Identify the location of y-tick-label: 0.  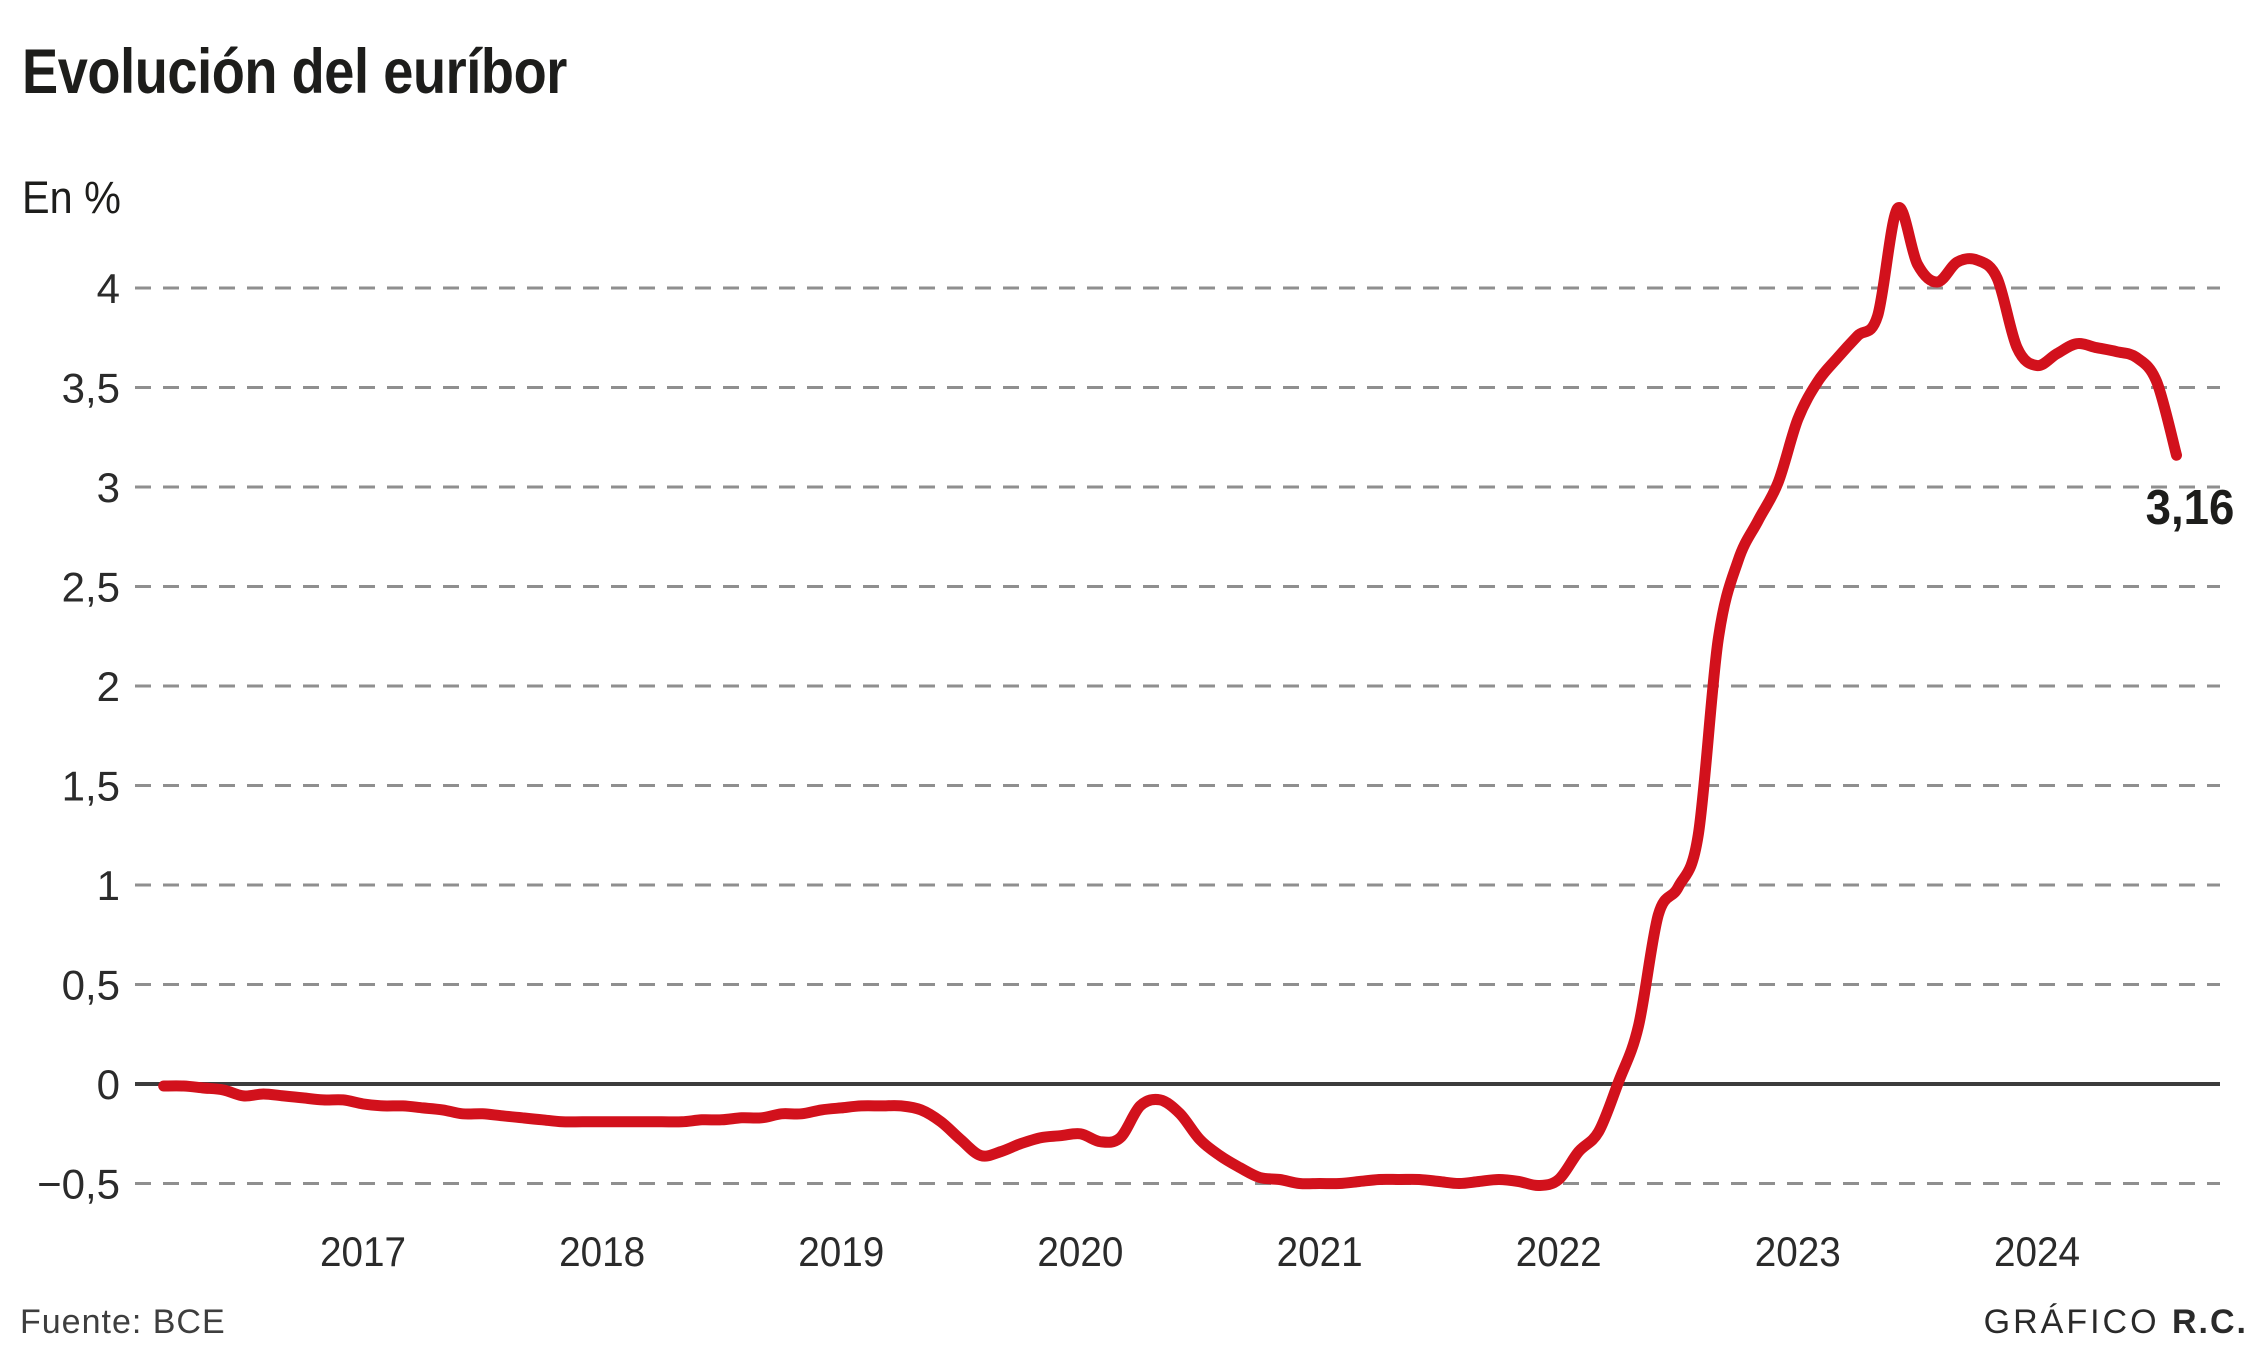
(108, 1084).